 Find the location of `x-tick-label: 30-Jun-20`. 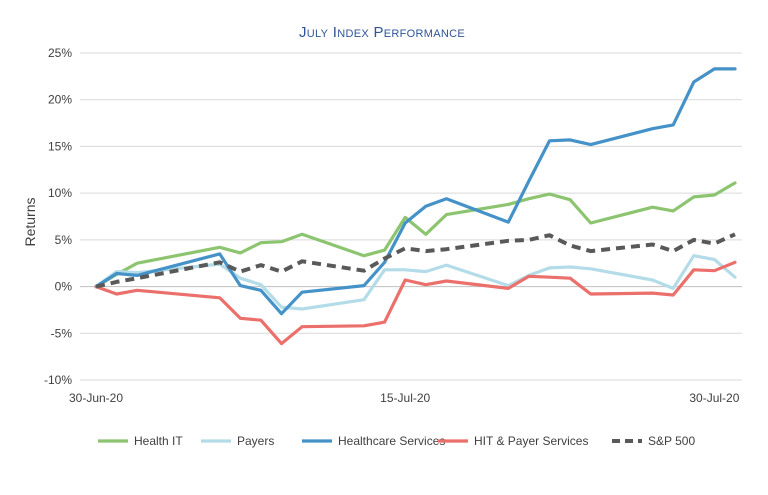

x-tick-label: 30-Jun-20 is located at coordinates (96, 398).